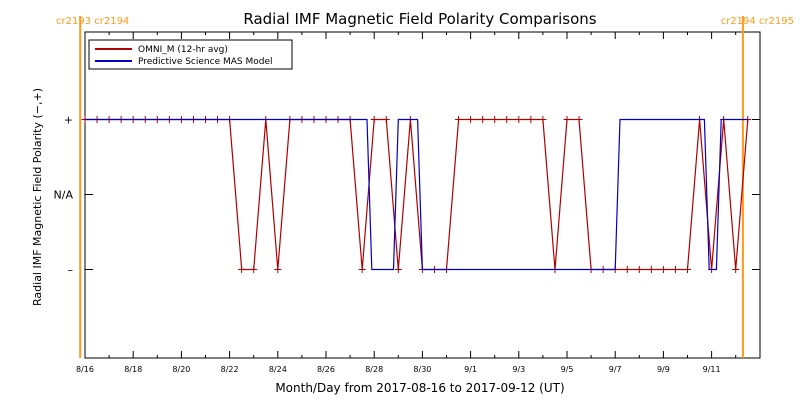 The width and height of the screenshot is (800, 400). What do you see at coordinates (64, 195) in the screenshot?
I see `y-tick-label: N/A` at bounding box center [64, 195].